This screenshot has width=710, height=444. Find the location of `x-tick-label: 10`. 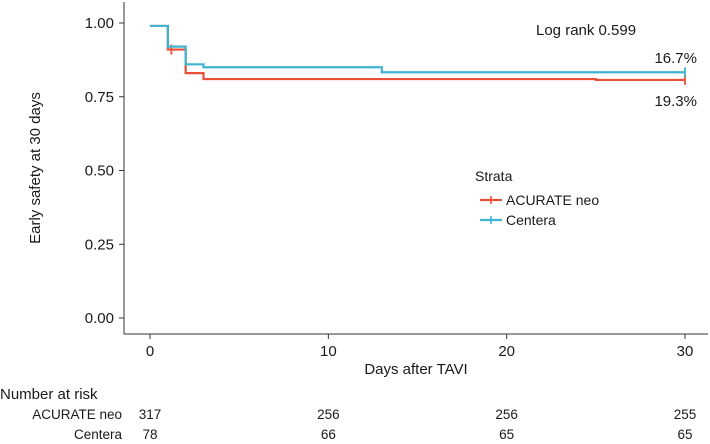

x-tick-label: 10 is located at coordinates (328, 351).